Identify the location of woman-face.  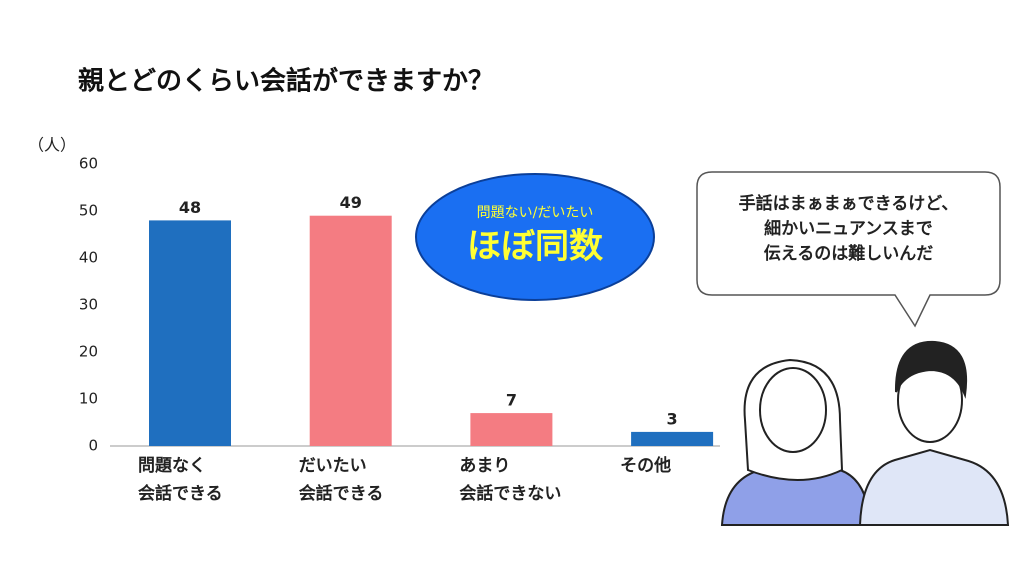
(793, 410).